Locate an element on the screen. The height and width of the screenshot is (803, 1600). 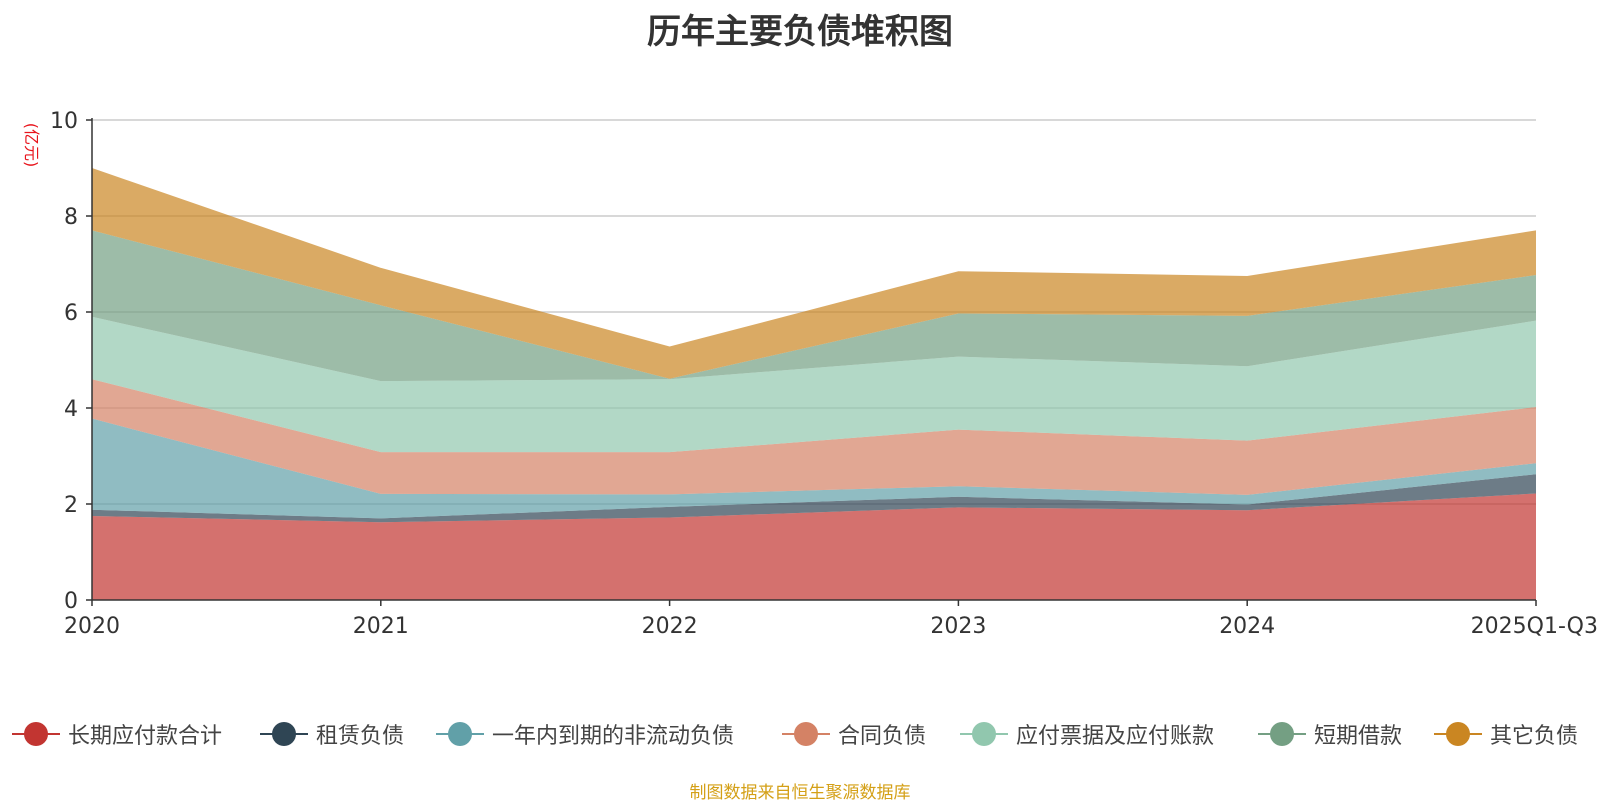
legend-label: 应付票据及应付账款 is located at coordinates (1115, 736).